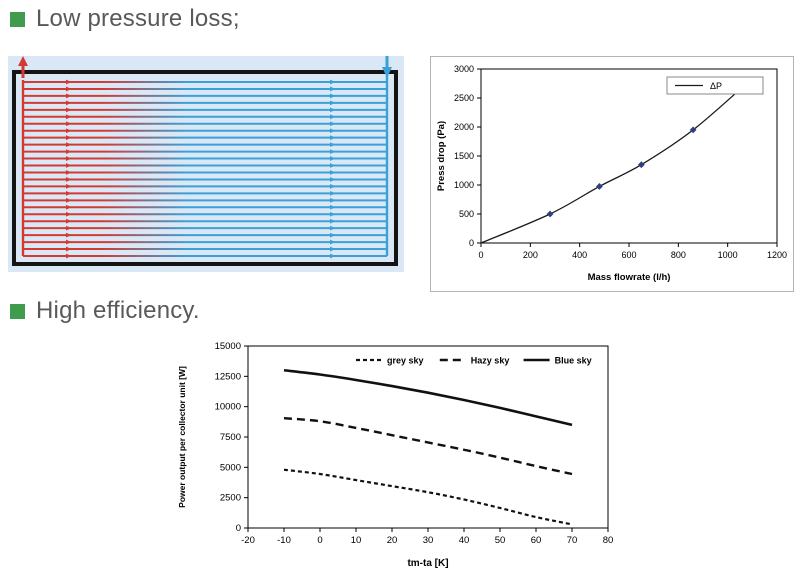 The height and width of the screenshot is (577, 806). Describe the element at coordinates (392, 540) in the screenshot. I see `svg-text: 20` at that location.